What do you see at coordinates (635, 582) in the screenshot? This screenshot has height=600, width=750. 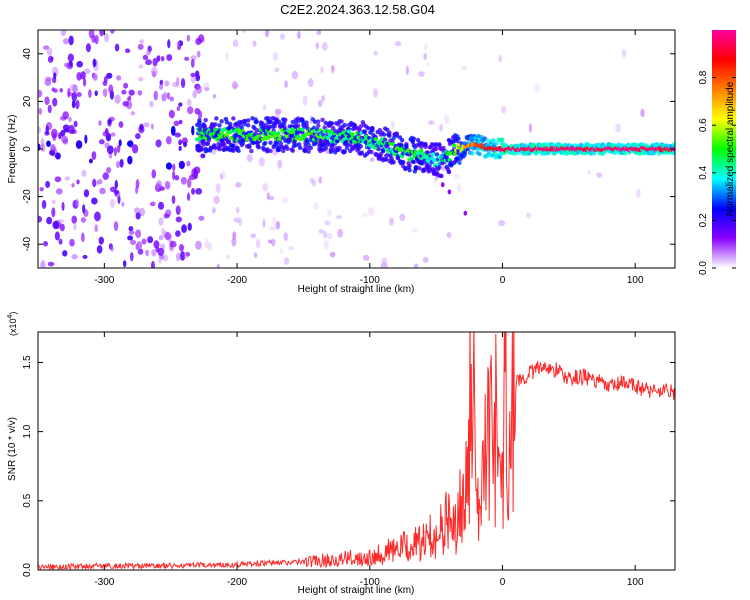 I see `x-tick-label: 100` at bounding box center [635, 582].